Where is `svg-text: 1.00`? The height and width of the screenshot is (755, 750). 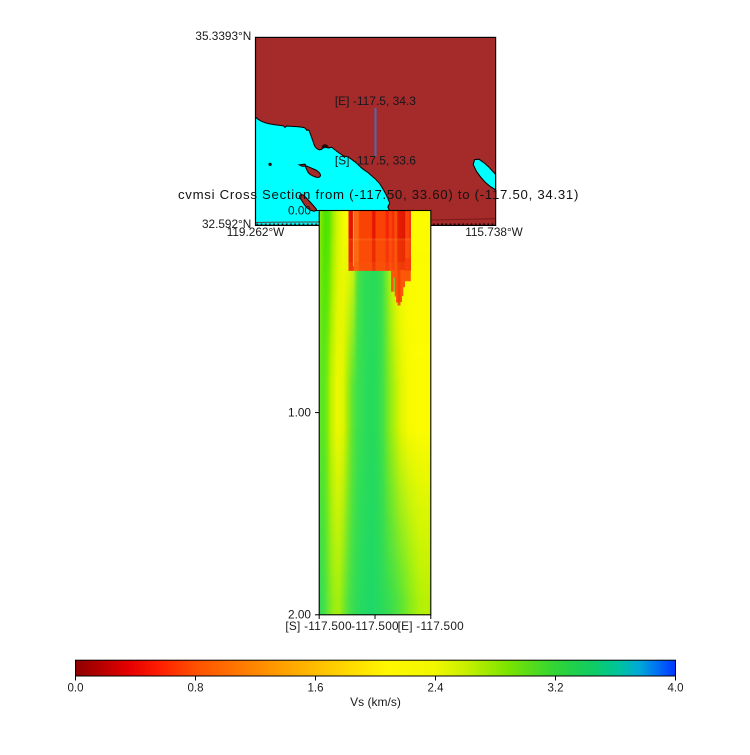
svg-text: 1.00 is located at coordinates (299, 413).